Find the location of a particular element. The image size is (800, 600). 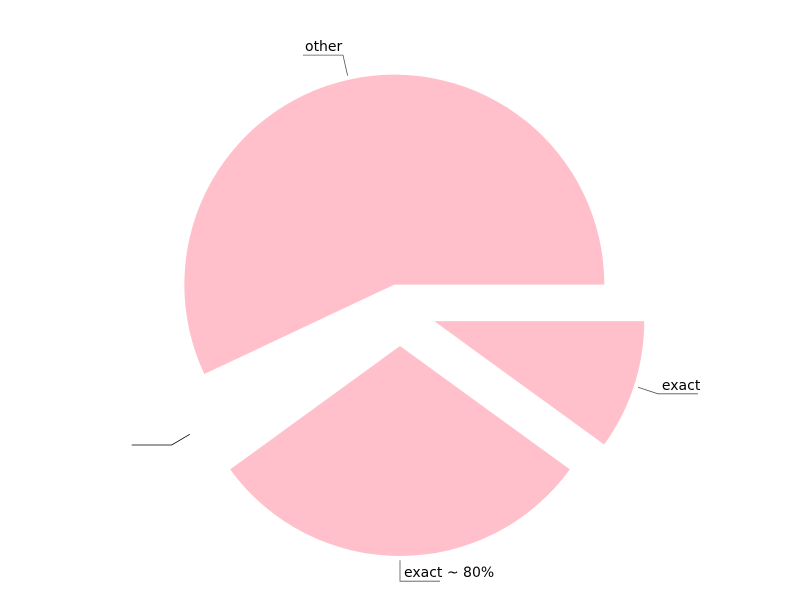

pie-label-0: exact is located at coordinates (681, 386).